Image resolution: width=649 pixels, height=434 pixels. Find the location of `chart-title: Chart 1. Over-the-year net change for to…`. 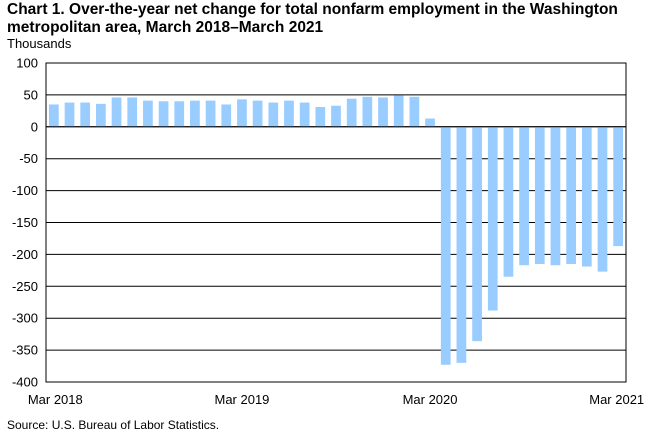

chart-title: Chart 1. Over-the-year net change for to… is located at coordinates (312, 18).